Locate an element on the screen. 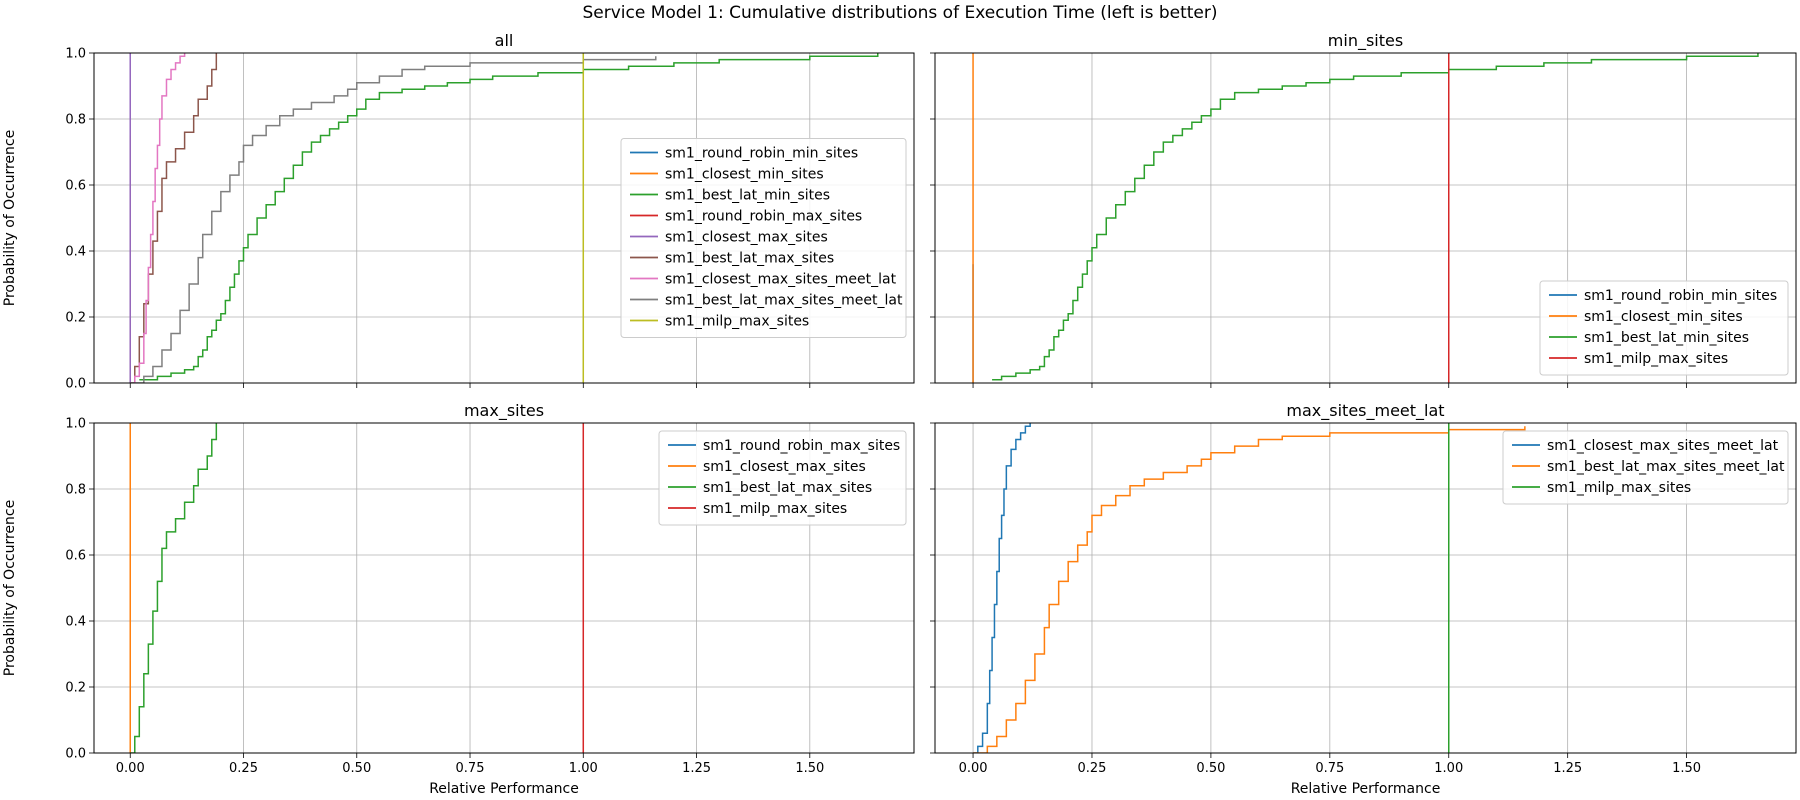  subplot-title: max_sites is located at coordinates (504, 411).